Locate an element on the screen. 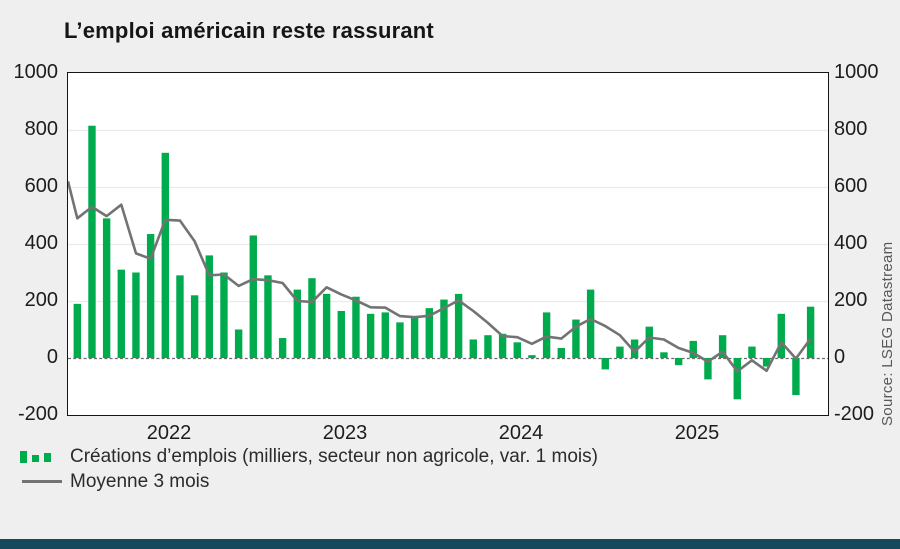 The image size is (900, 549). chart-title: L’emploi américain reste rassurant is located at coordinates (249, 30).